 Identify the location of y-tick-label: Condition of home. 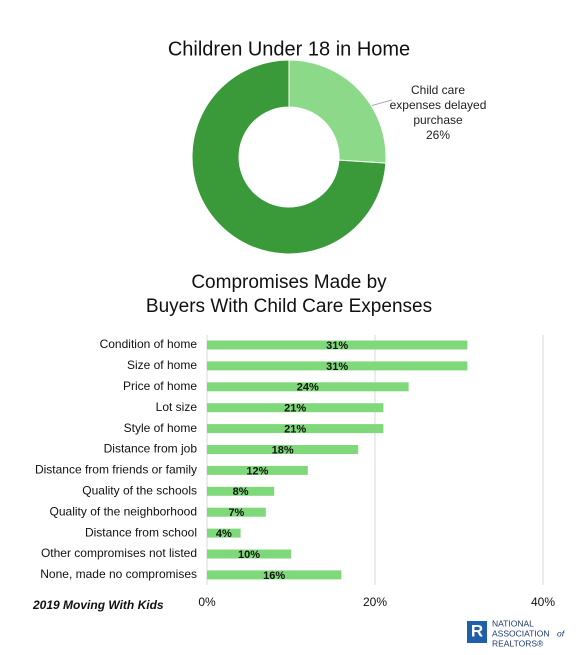
(149, 344).